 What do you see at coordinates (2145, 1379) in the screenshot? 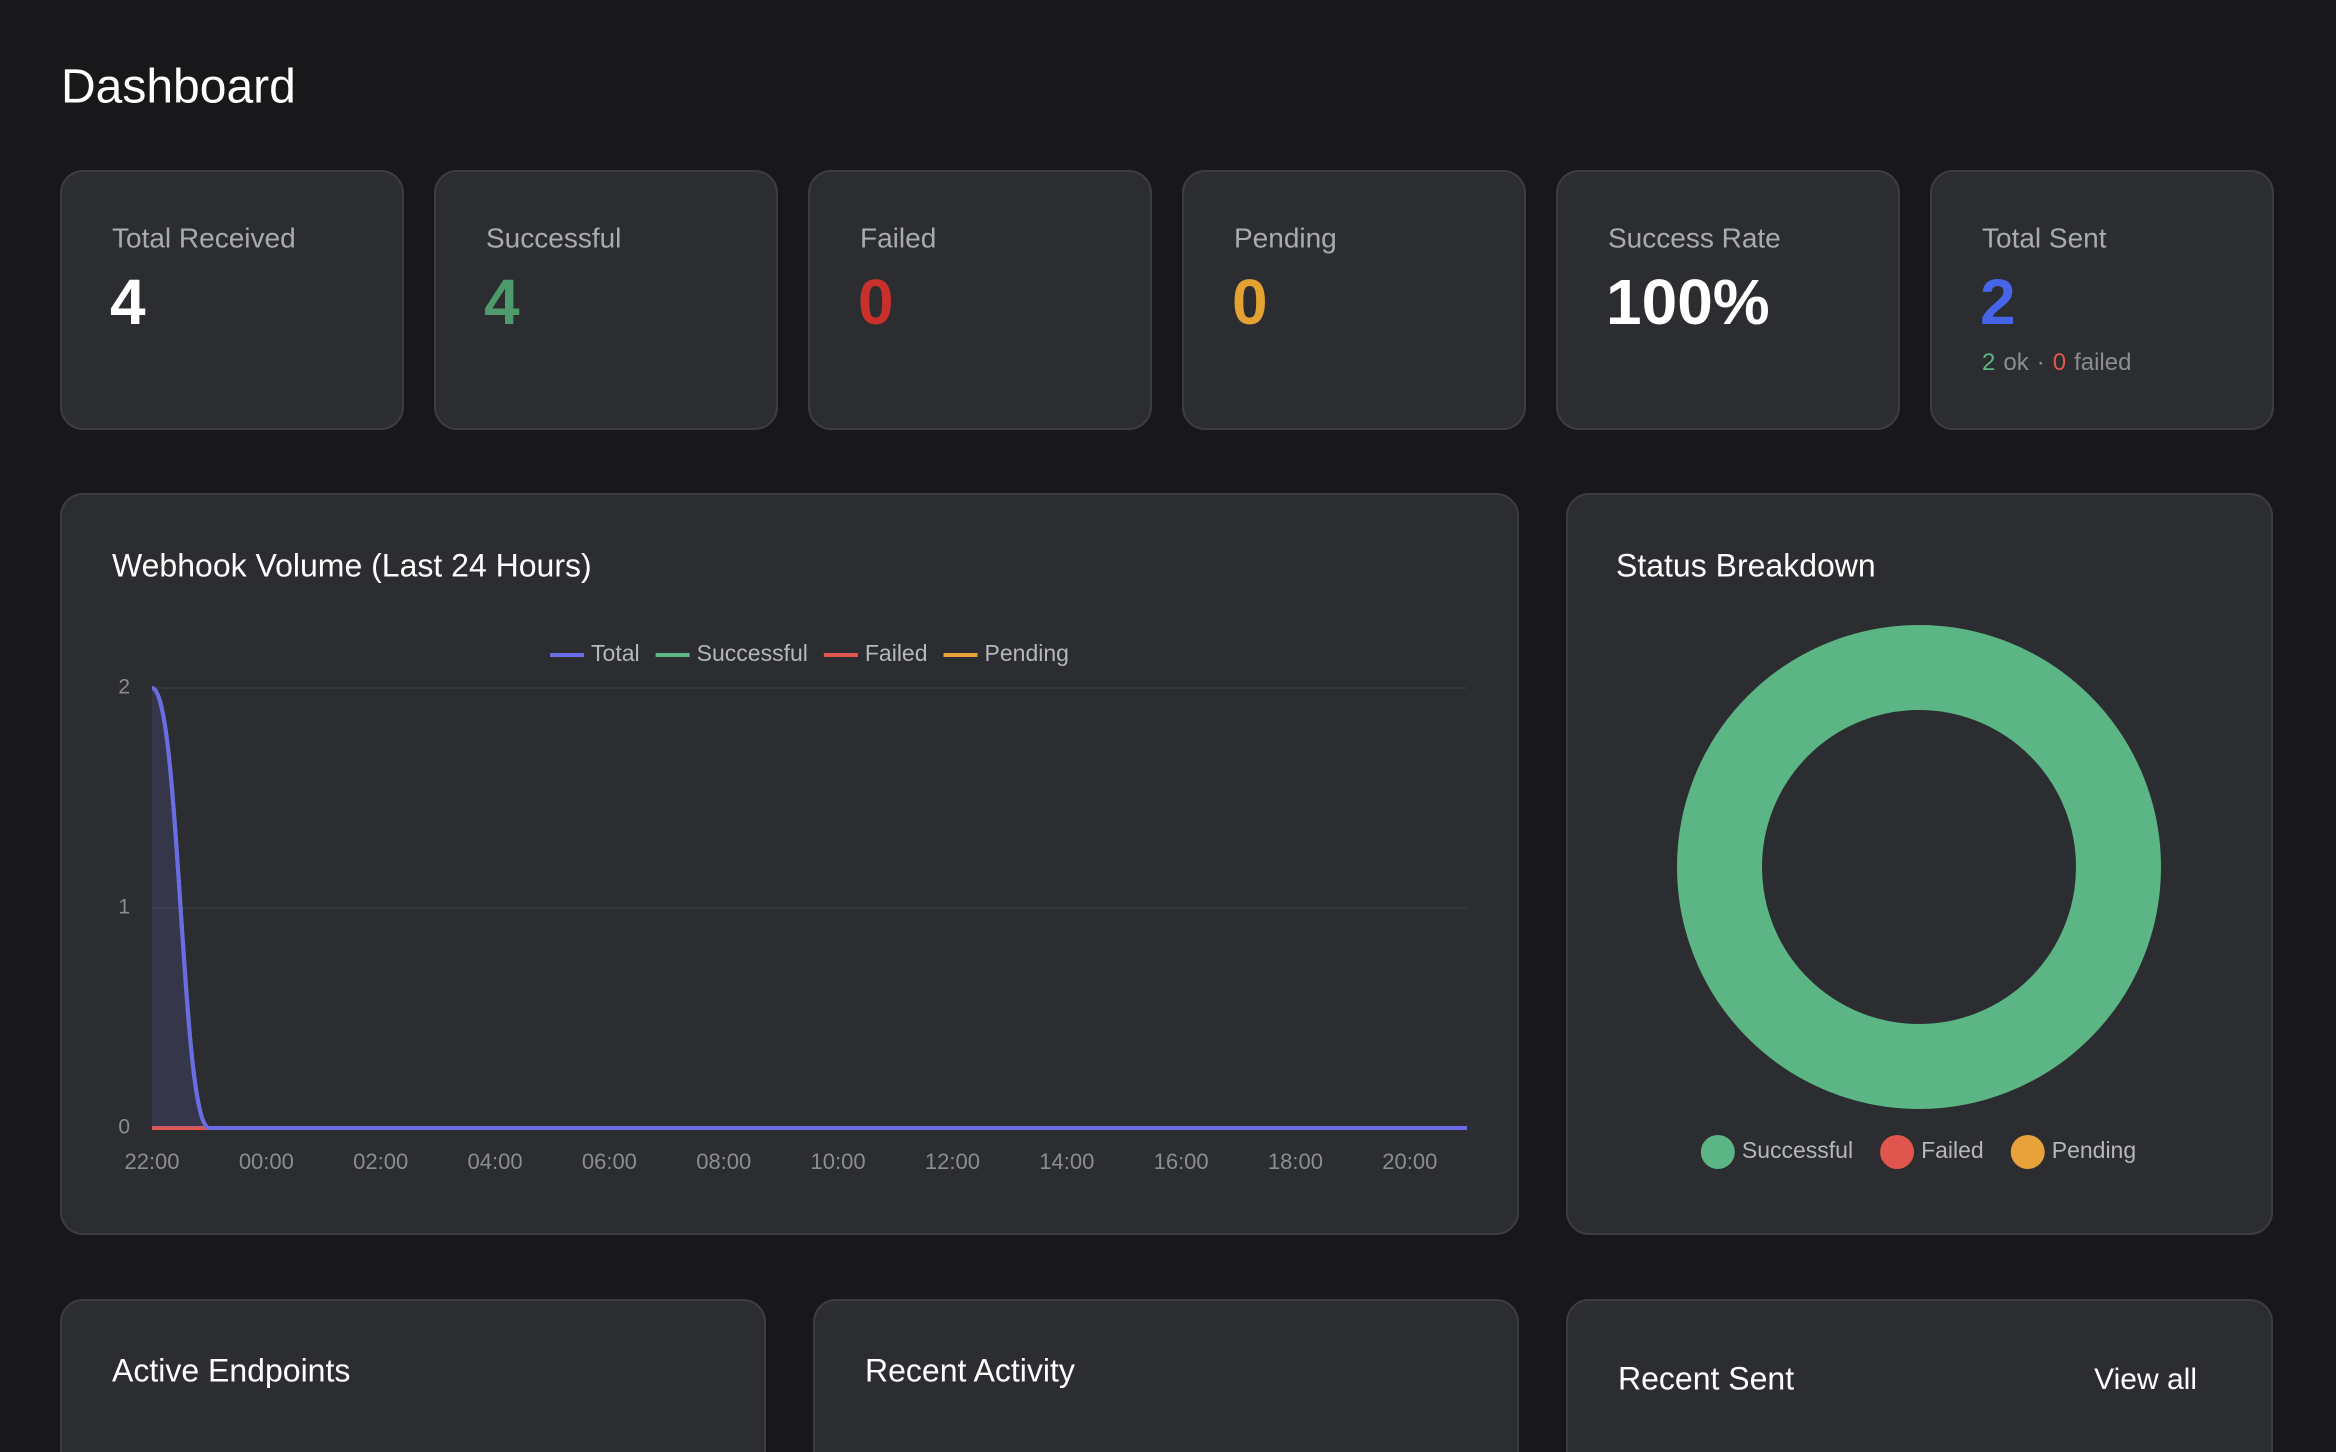
I see `view-all-link: View all` at bounding box center [2145, 1379].